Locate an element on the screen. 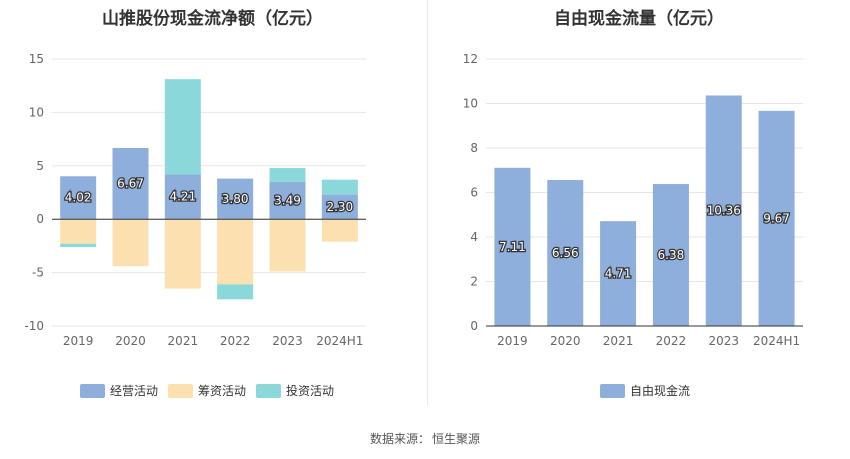  right-chart-title: 自由现金流量（亿元） is located at coordinates (639, 19).